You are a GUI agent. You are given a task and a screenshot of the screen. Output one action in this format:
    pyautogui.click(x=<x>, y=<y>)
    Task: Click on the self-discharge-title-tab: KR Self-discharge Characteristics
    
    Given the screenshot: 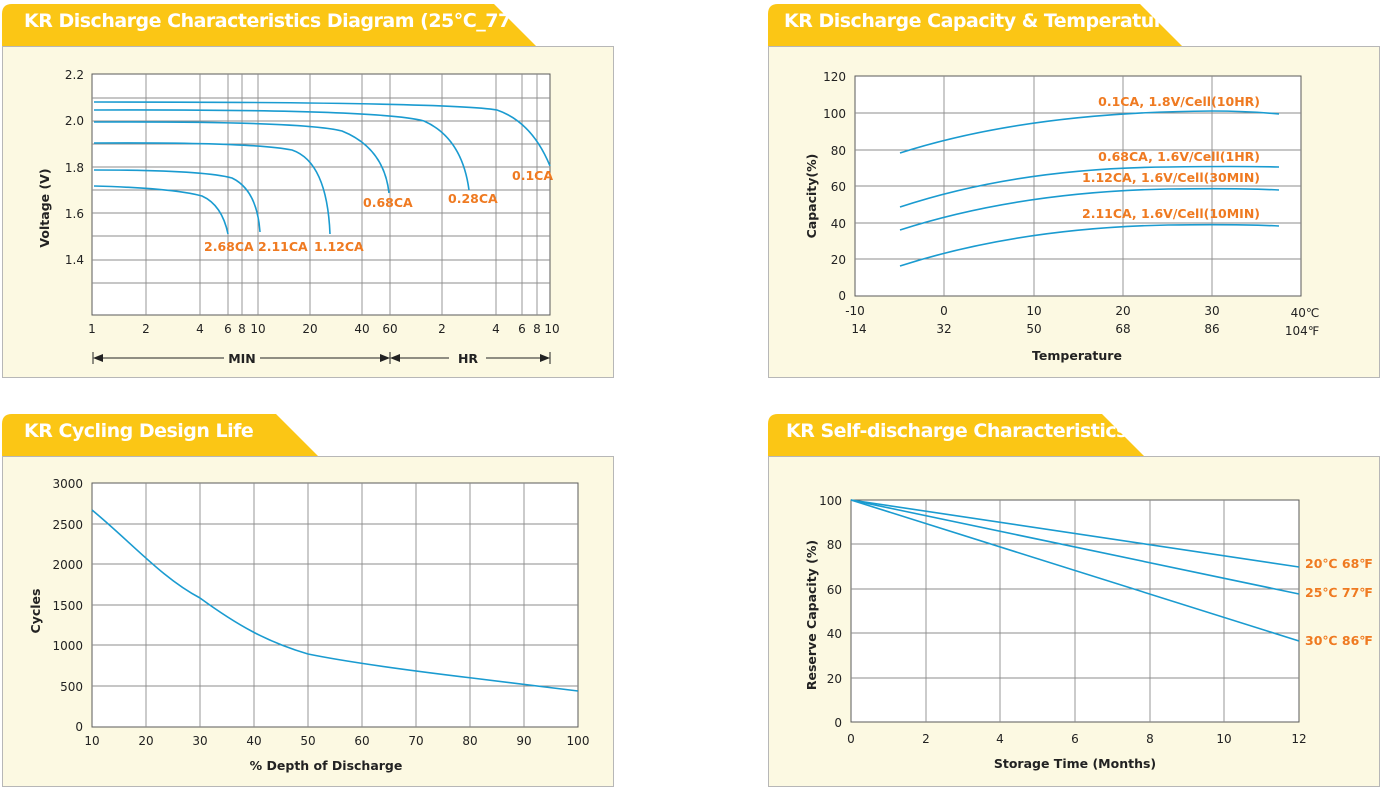 What is the action you would take?
    pyautogui.click(x=959, y=435)
    